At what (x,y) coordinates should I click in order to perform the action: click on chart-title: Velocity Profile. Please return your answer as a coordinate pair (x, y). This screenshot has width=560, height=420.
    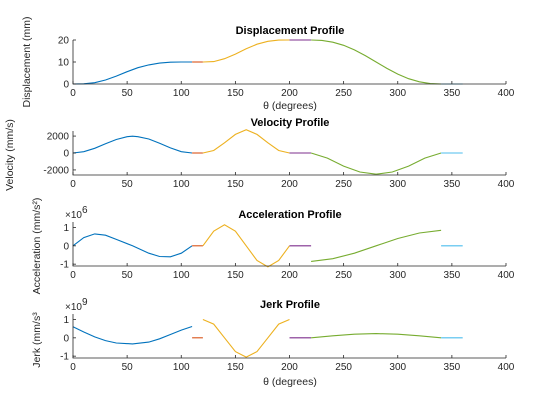
    Looking at the image, I should click on (290, 123).